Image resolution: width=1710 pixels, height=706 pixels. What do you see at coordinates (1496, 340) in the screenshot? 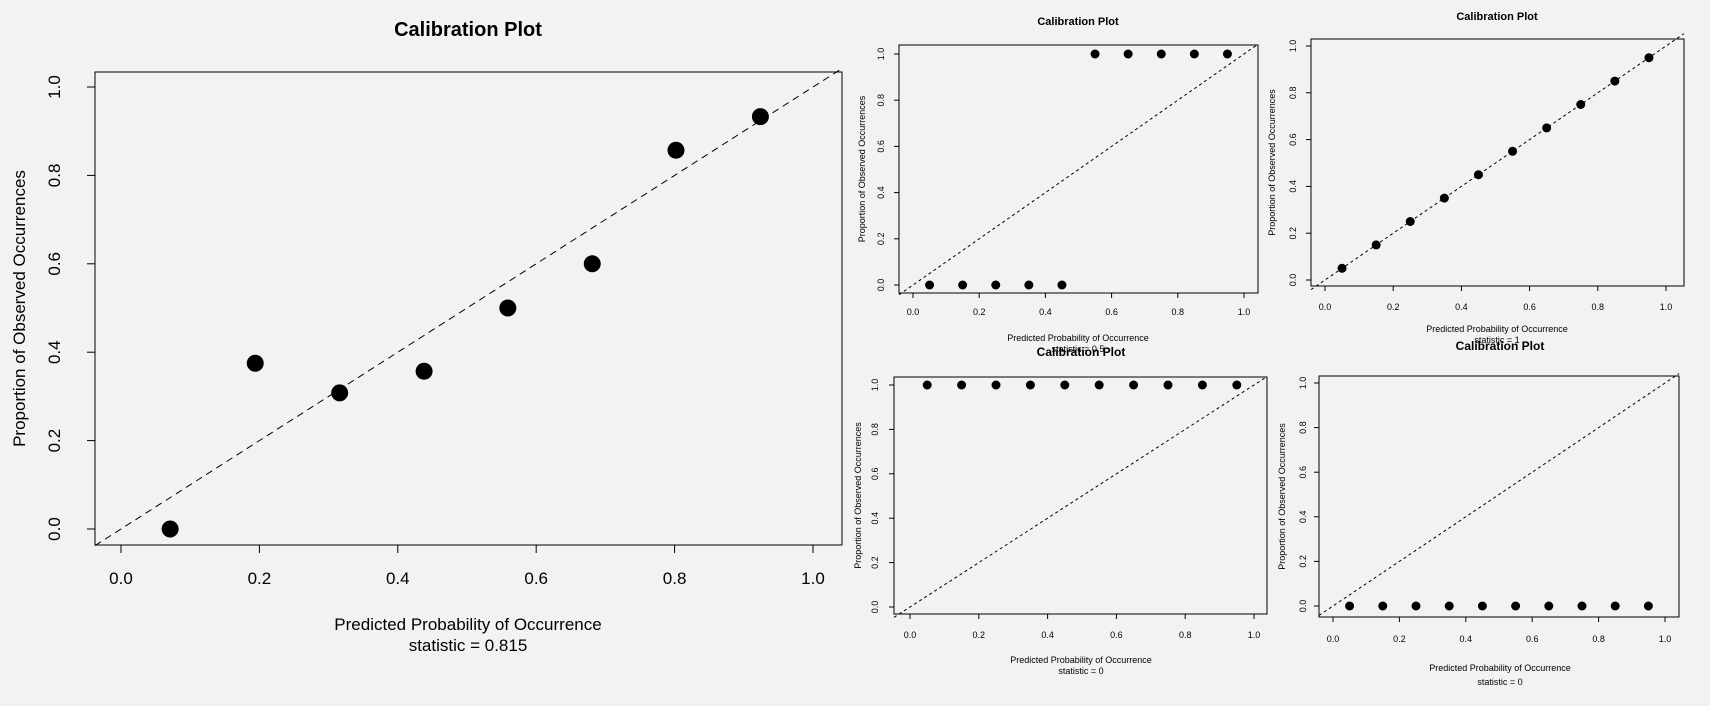
I see `statistic-label: statistic = 1` at bounding box center [1496, 340].